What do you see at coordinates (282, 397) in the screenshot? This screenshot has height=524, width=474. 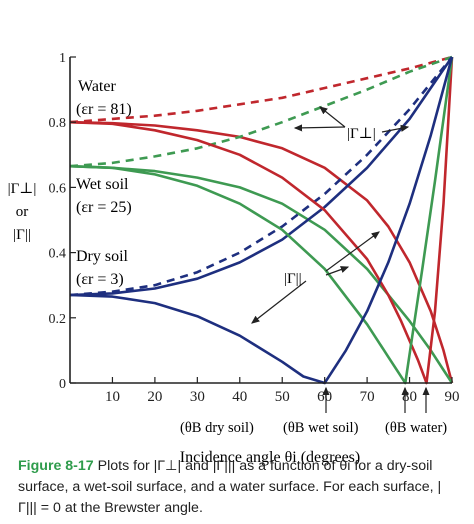 I see `x-tick-label-50: 50` at bounding box center [282, 397].